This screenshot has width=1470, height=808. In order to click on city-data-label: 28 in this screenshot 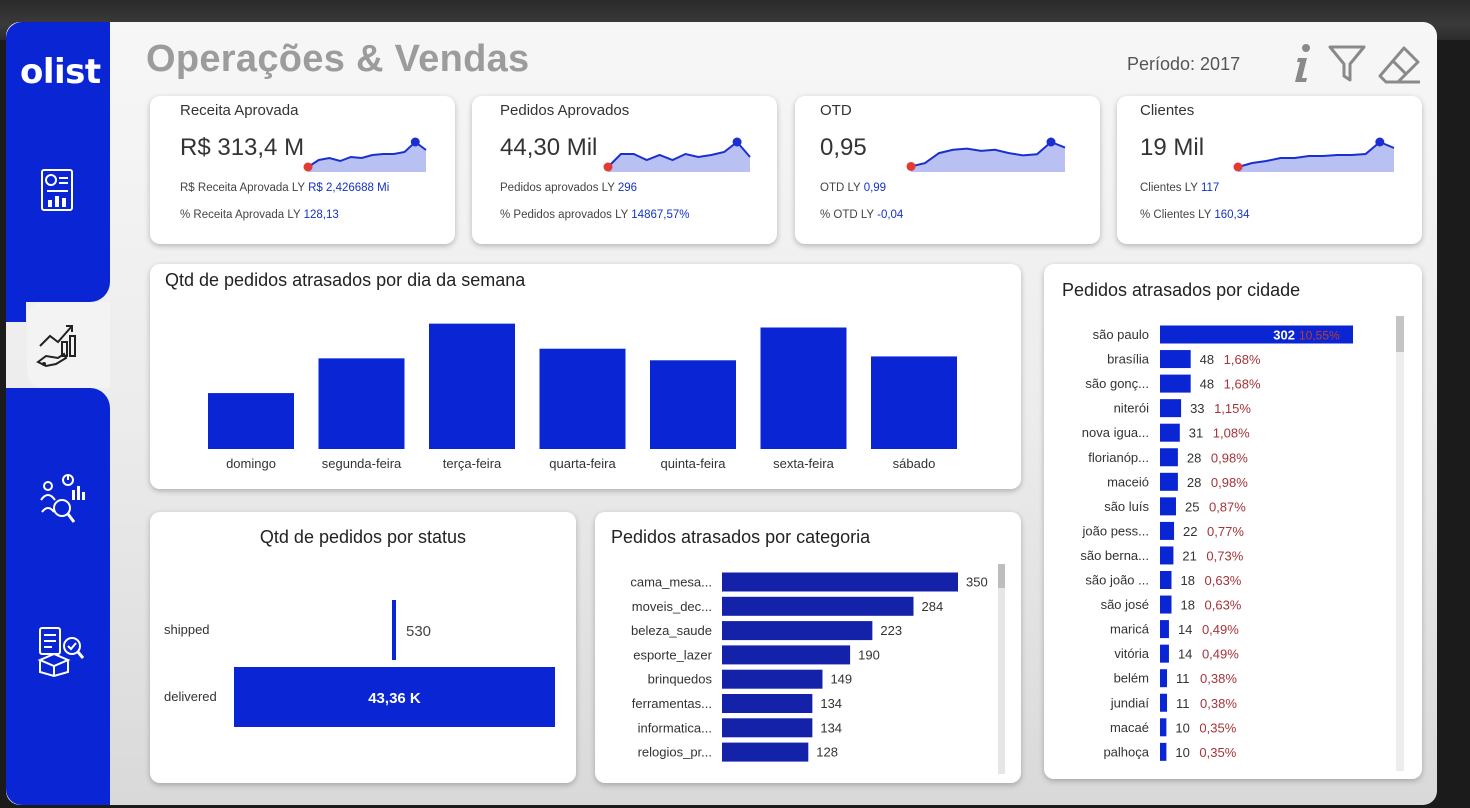, I will do `click(1194, 482)`.